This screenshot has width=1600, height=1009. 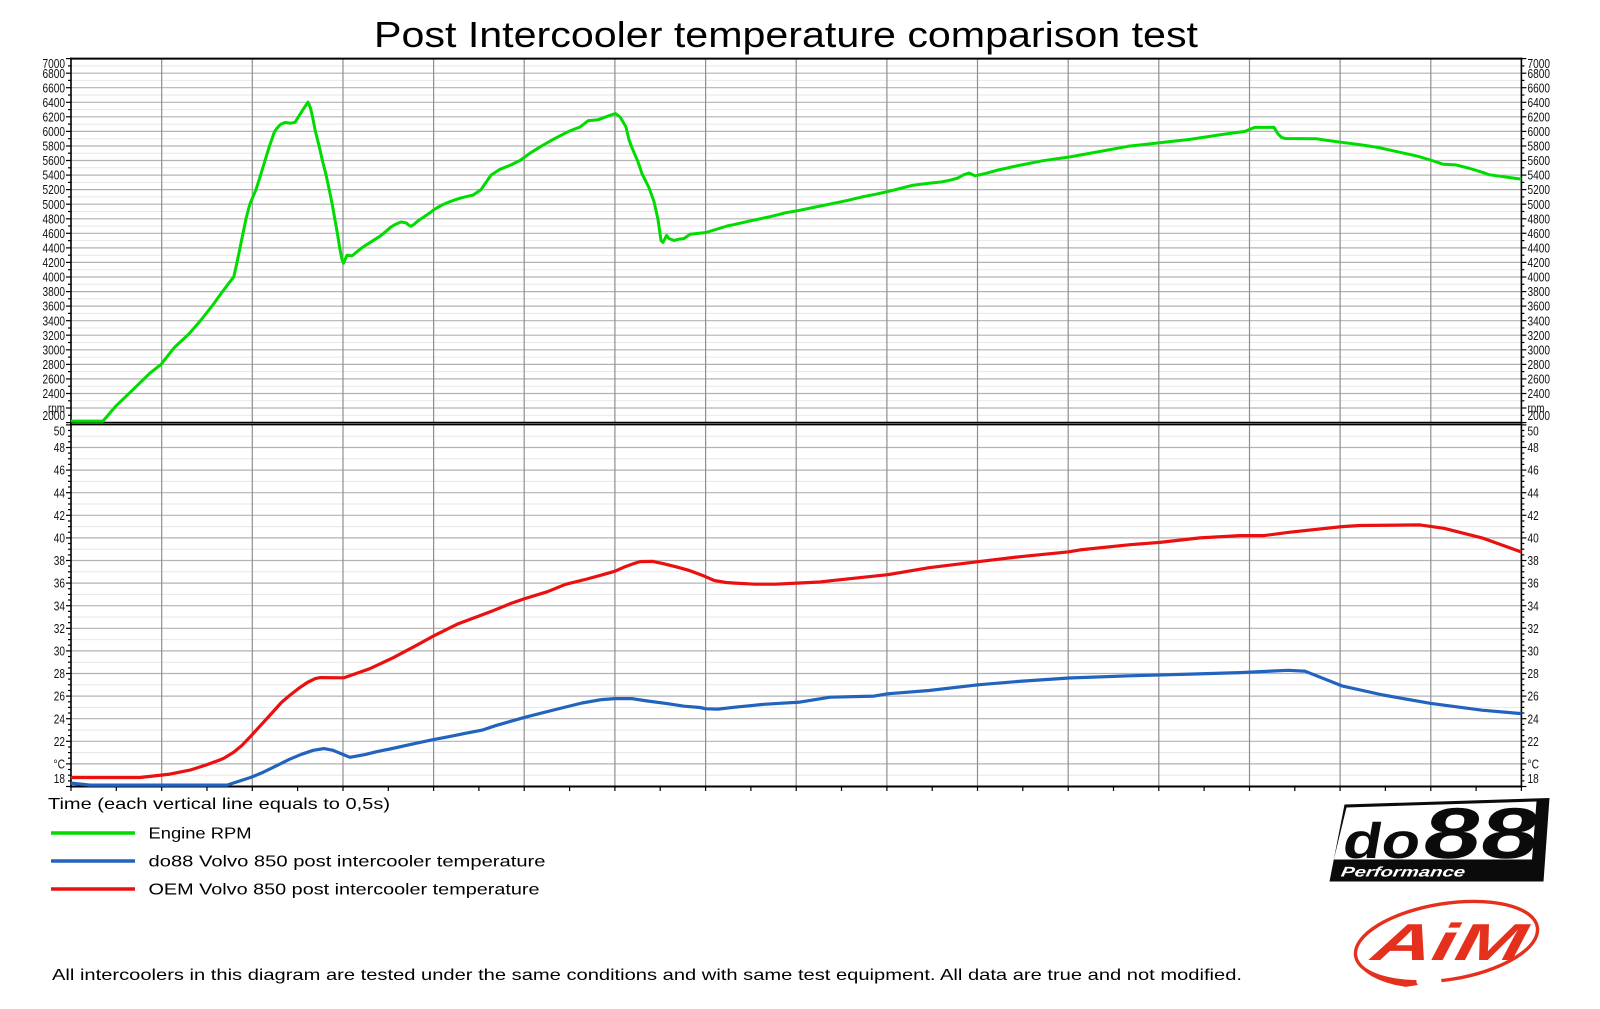 I want to click on svg-text: Engine RPM, so click(x=200, y=834).